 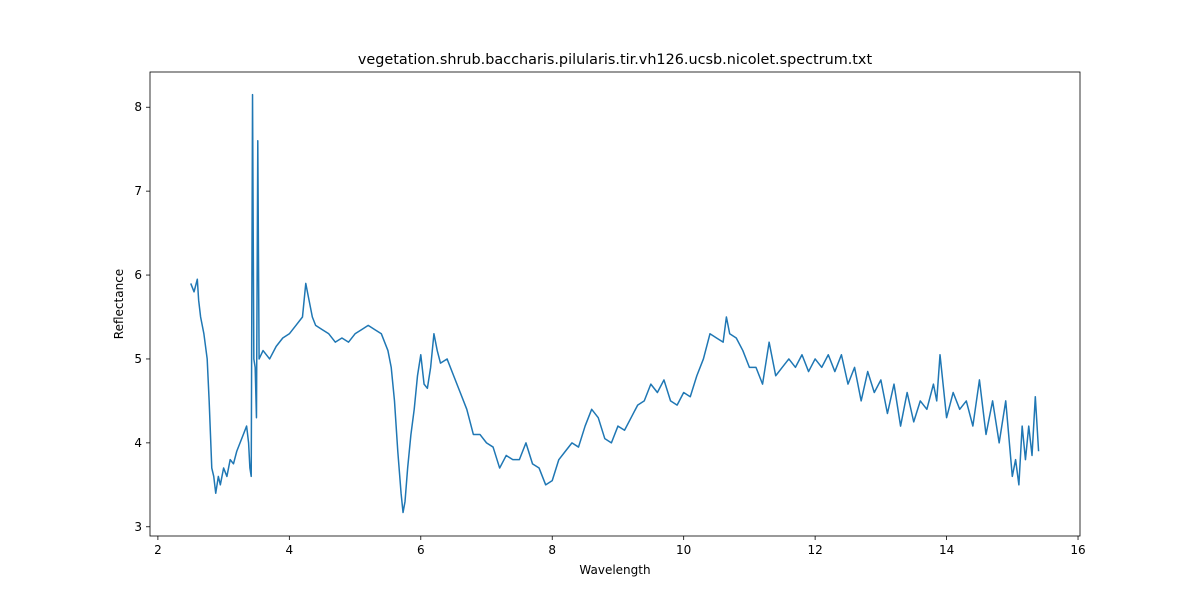 What do you see at coordinates (946, 550) in the screenshot?
I see `x-tick-label: 14` at bounding box center [946, 550].